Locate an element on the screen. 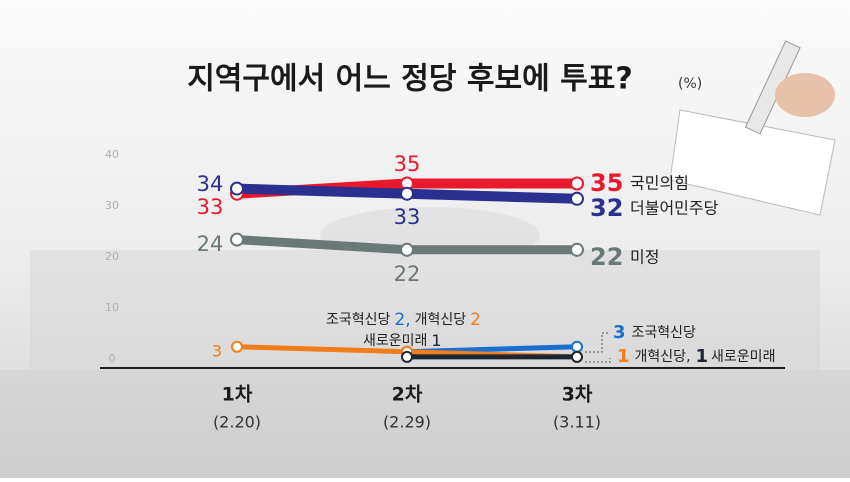 Image resolution: width=850 pixels, height=482 pixels. legend-label: 국민의힘 is located at coordinates (659, 183).